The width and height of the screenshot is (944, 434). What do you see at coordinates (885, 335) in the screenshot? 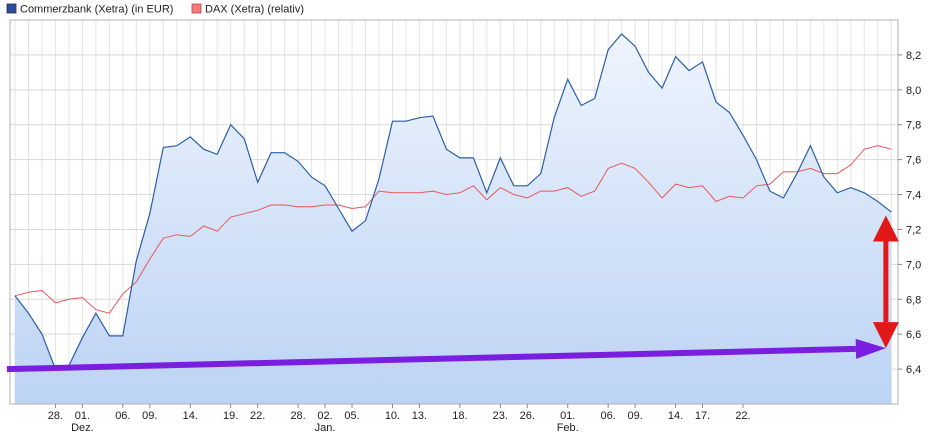
I see `range-arrow-head-bottom` at bounding box center [885, 335].